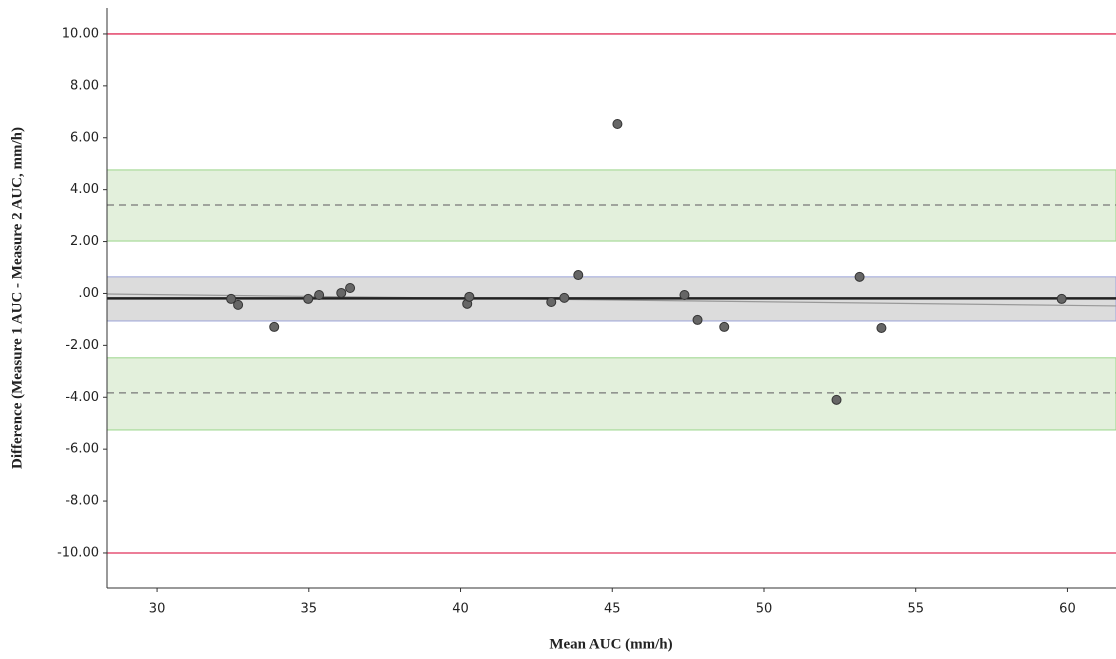 Image resolution: width=1116 pixels, height=659 pixels. I want to click on x-tick-label: 60, so click(1067, 609).